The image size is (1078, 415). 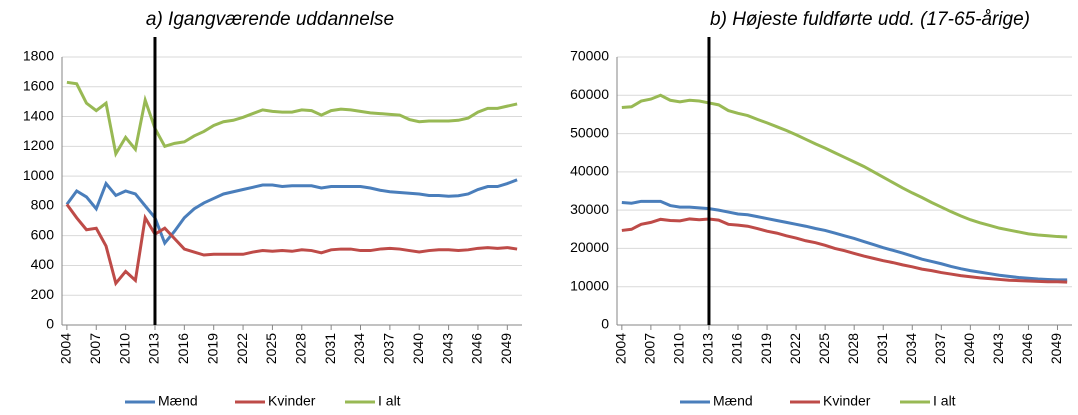 What do you see at coordinates (270, 19) in the screenshot?
I see `chart-title: a) Igangværende uddannelse` at bounding box center [270, 19].